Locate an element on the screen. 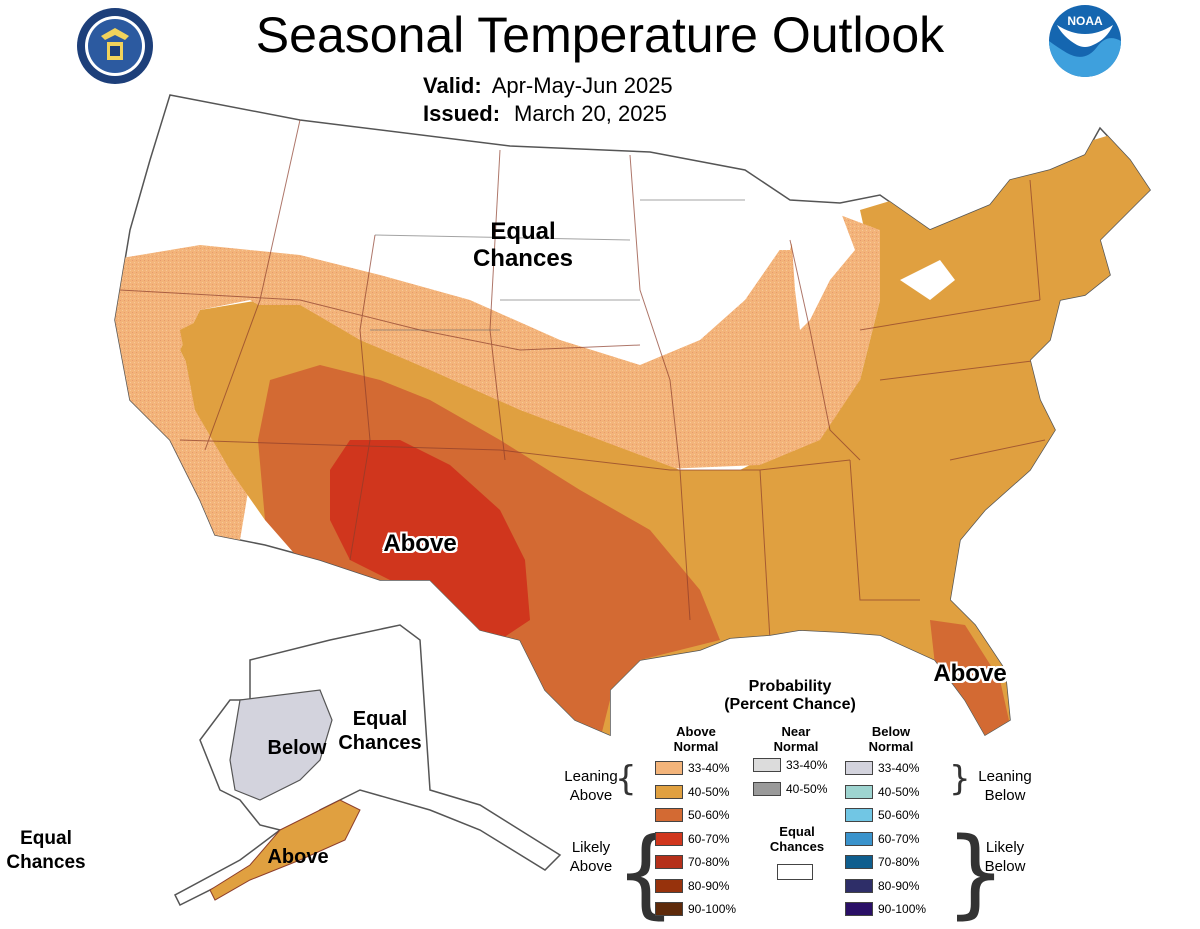 This screenshot has height=929, width=1200. below-legend-row: 50-60% is located at coordinates (882, 815).